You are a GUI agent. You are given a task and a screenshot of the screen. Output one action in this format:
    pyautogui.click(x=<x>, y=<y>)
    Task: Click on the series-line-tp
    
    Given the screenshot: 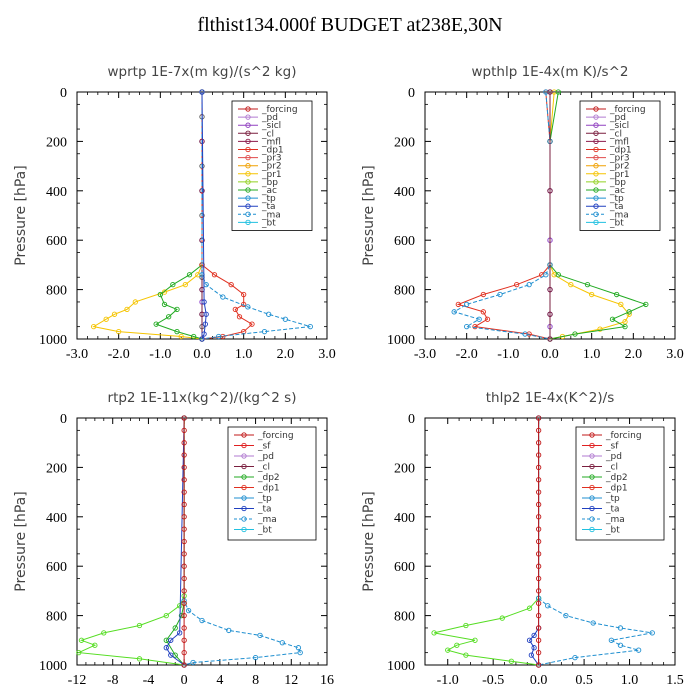 What is the action you would take?
    pyautogui.click(x=256, y=216)
    